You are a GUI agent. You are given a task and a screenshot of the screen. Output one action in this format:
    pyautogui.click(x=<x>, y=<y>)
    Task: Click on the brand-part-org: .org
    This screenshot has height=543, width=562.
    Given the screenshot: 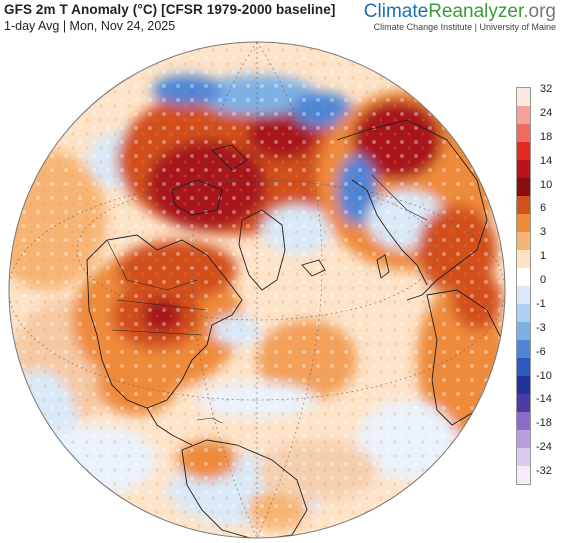 What is the action you would take?
    pyautogui.click(x=539, y=11)
    